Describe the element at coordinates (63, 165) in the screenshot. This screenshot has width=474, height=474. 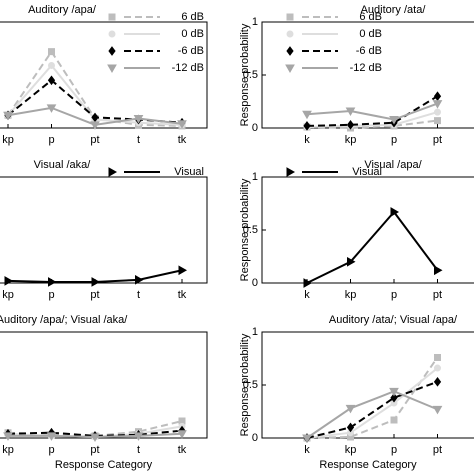
I see `panel-title: Visual /aka/` at that location.